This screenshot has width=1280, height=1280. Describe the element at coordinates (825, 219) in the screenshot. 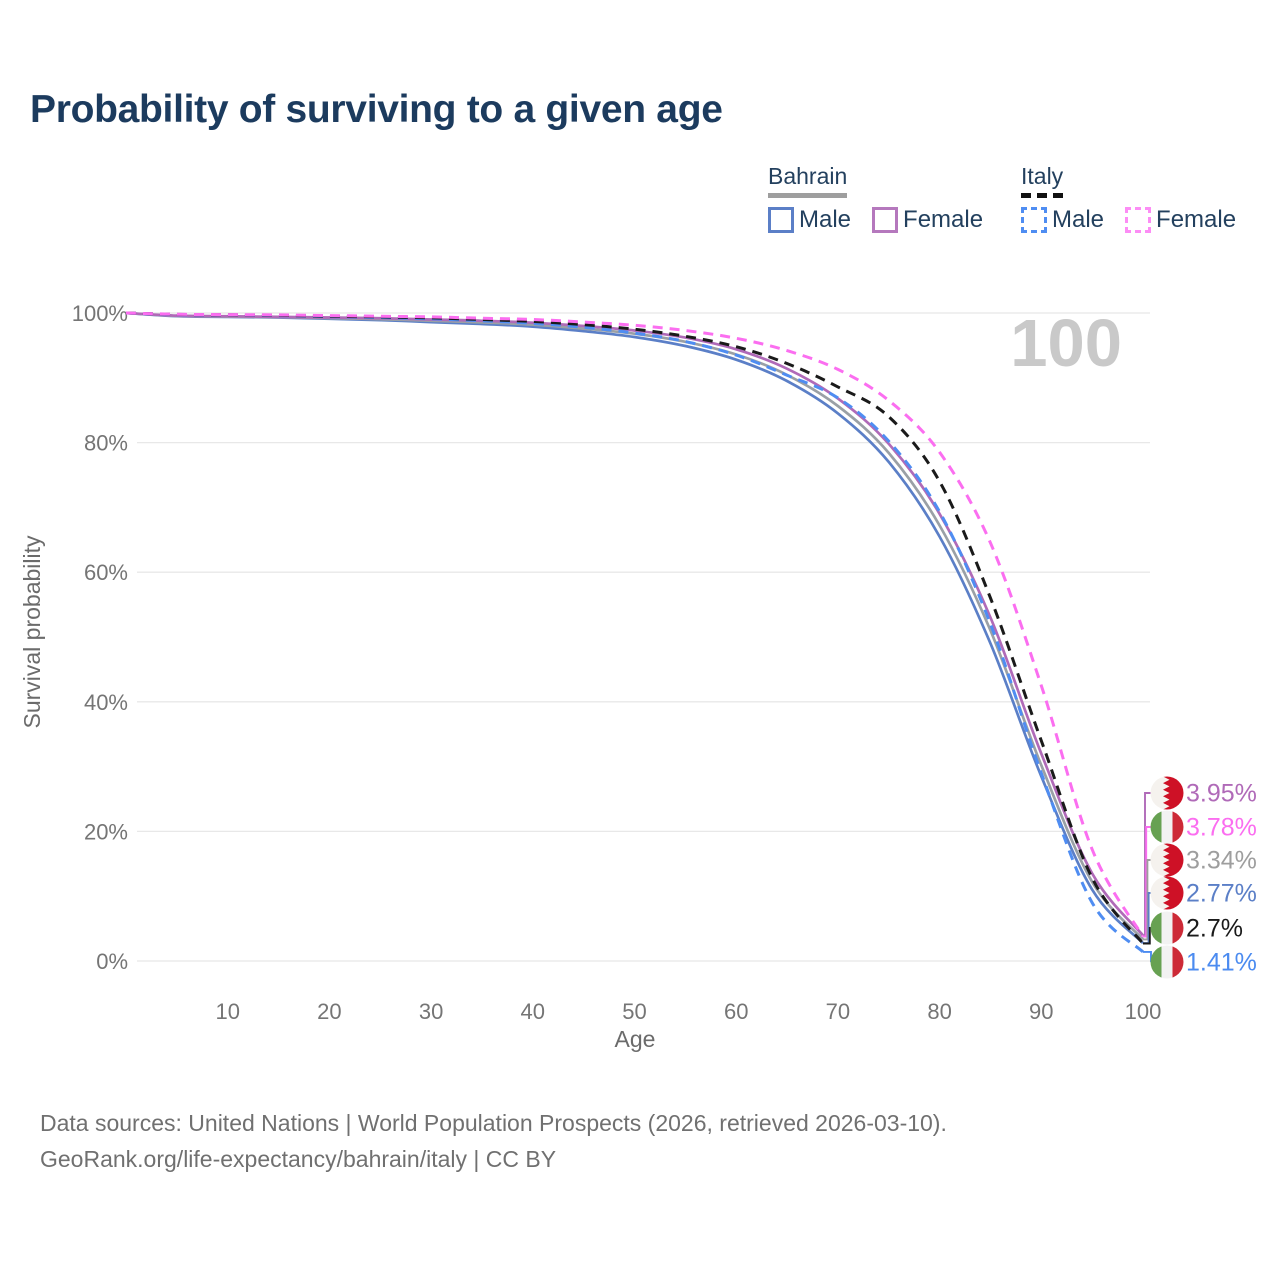

I see `legend-bahrain-male-label: Male` at that location.